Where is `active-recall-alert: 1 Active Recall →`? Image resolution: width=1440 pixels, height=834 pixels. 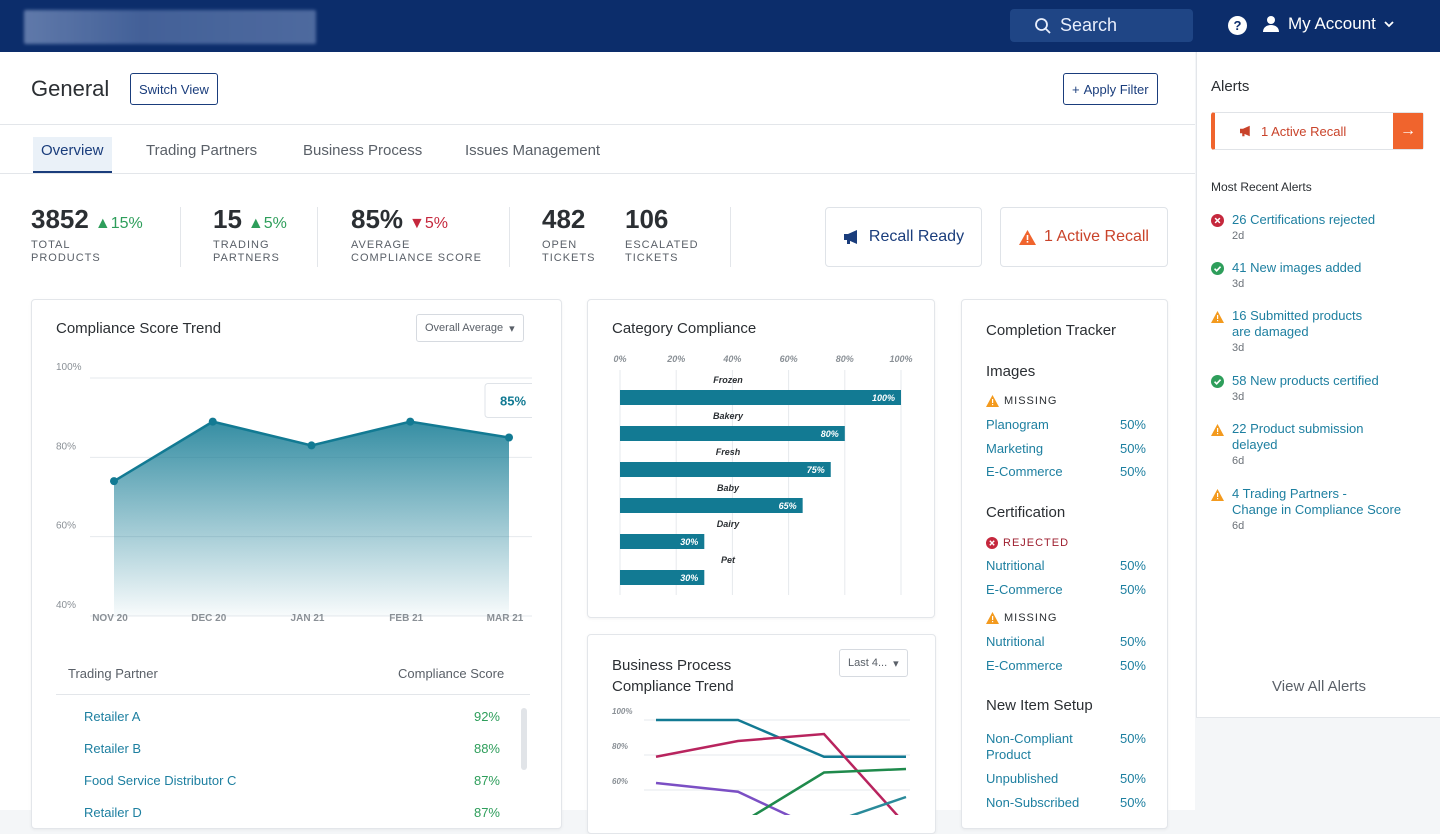 active-recall-alert: 1 Active Recall → is located at coordinates (1317, 131).